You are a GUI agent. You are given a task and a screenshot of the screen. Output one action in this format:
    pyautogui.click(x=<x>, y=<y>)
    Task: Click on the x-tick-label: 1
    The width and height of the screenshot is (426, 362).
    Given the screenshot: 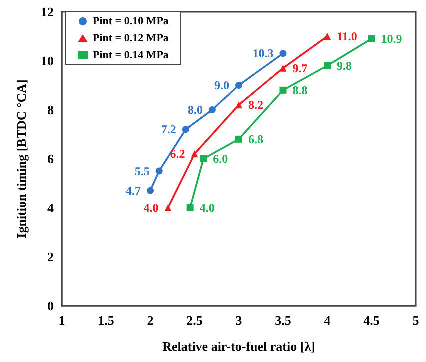 What is the action you would take?
    pyautogui.click(x=62, y=320)
    